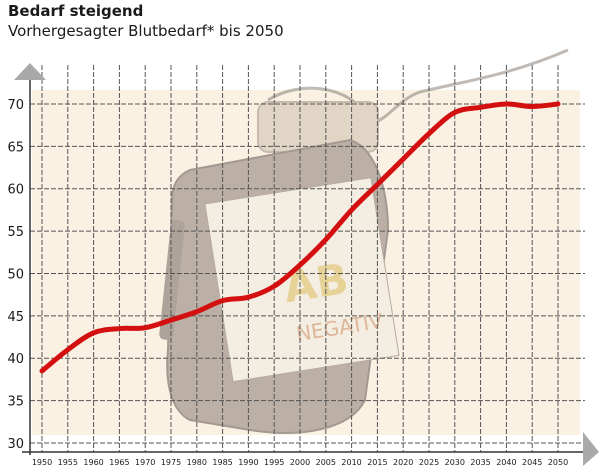 Image resolution: width=600 pixels, height=466 pixels. Describe the element at coordinates (15, 402) in the screenshot. I see `y-tick-label: 35` at that location.